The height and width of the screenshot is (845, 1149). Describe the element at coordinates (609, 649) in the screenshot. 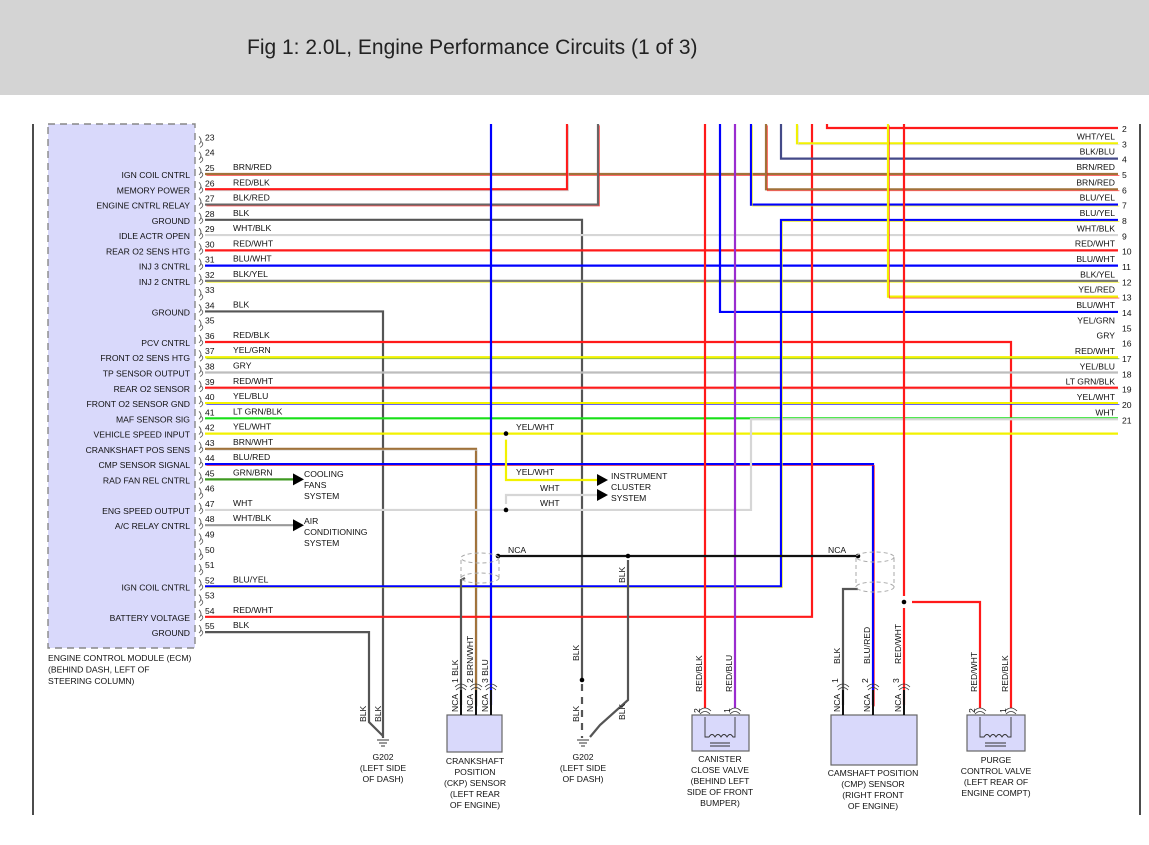

I see `wire-shield-drain-blk` at that location.